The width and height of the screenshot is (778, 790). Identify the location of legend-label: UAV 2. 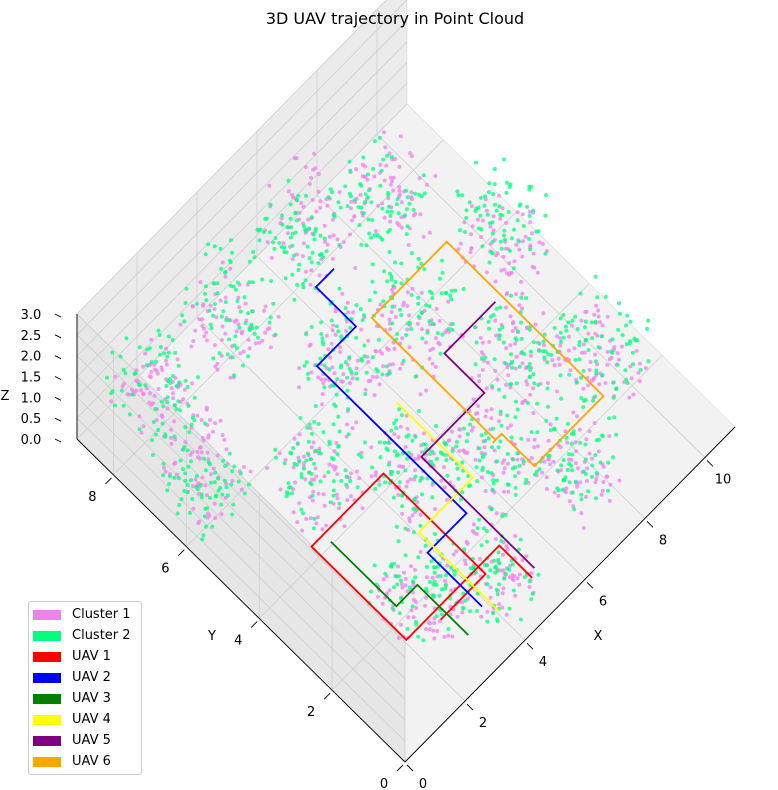
(91, 677).